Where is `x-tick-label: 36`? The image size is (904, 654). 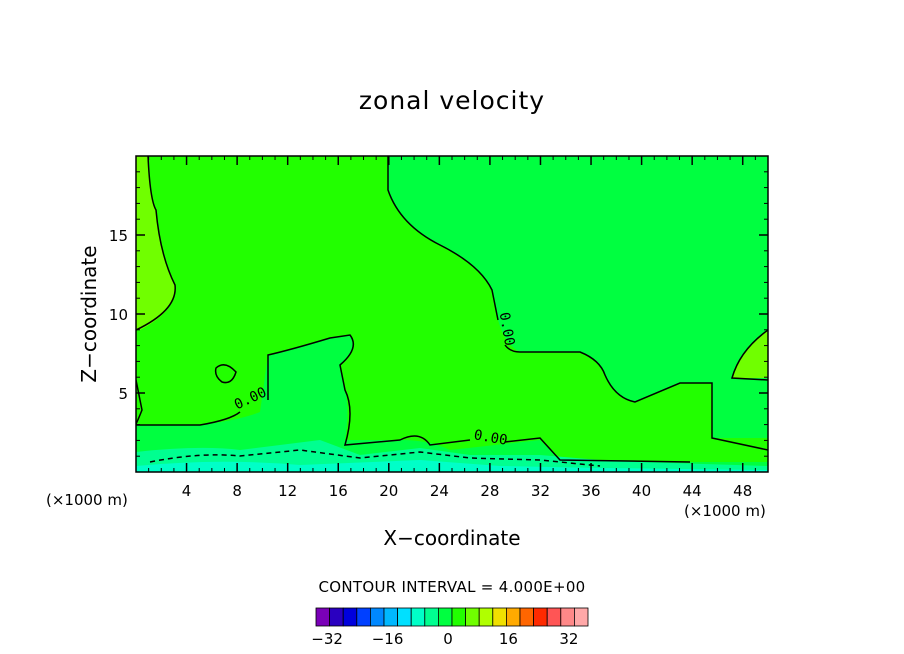
x-tick-label: 36 is located at coordinates (590, 491).